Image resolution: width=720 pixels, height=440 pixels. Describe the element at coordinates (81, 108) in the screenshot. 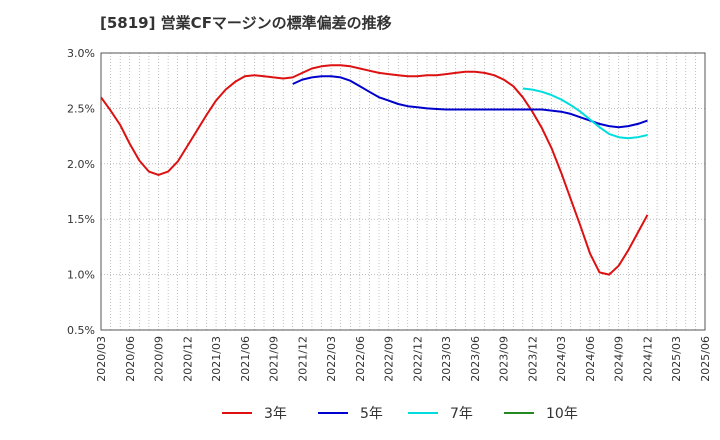

I see `y-tick-label: 2.5%` at that location.